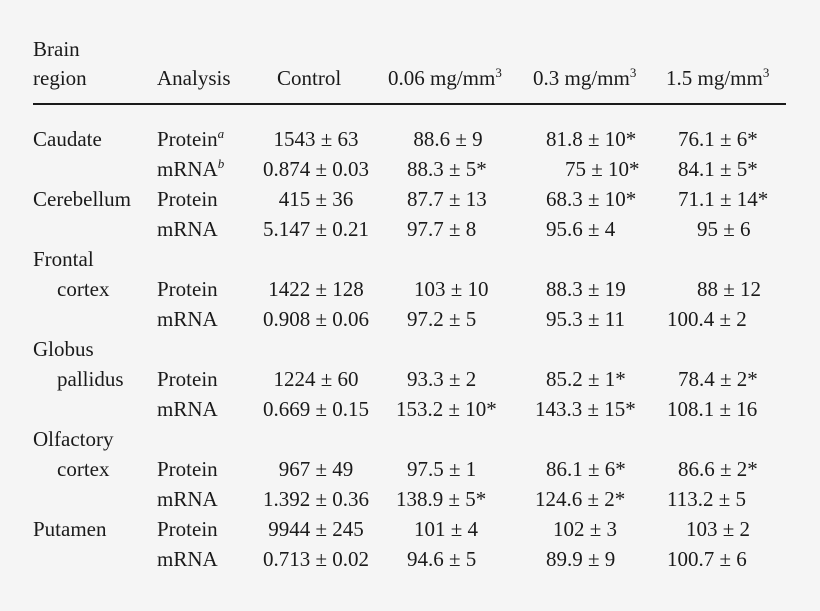 This screenshot has height=611, width=820. I want to click on dose3-cell: 86.6 ± 2*, so click(718, 469).